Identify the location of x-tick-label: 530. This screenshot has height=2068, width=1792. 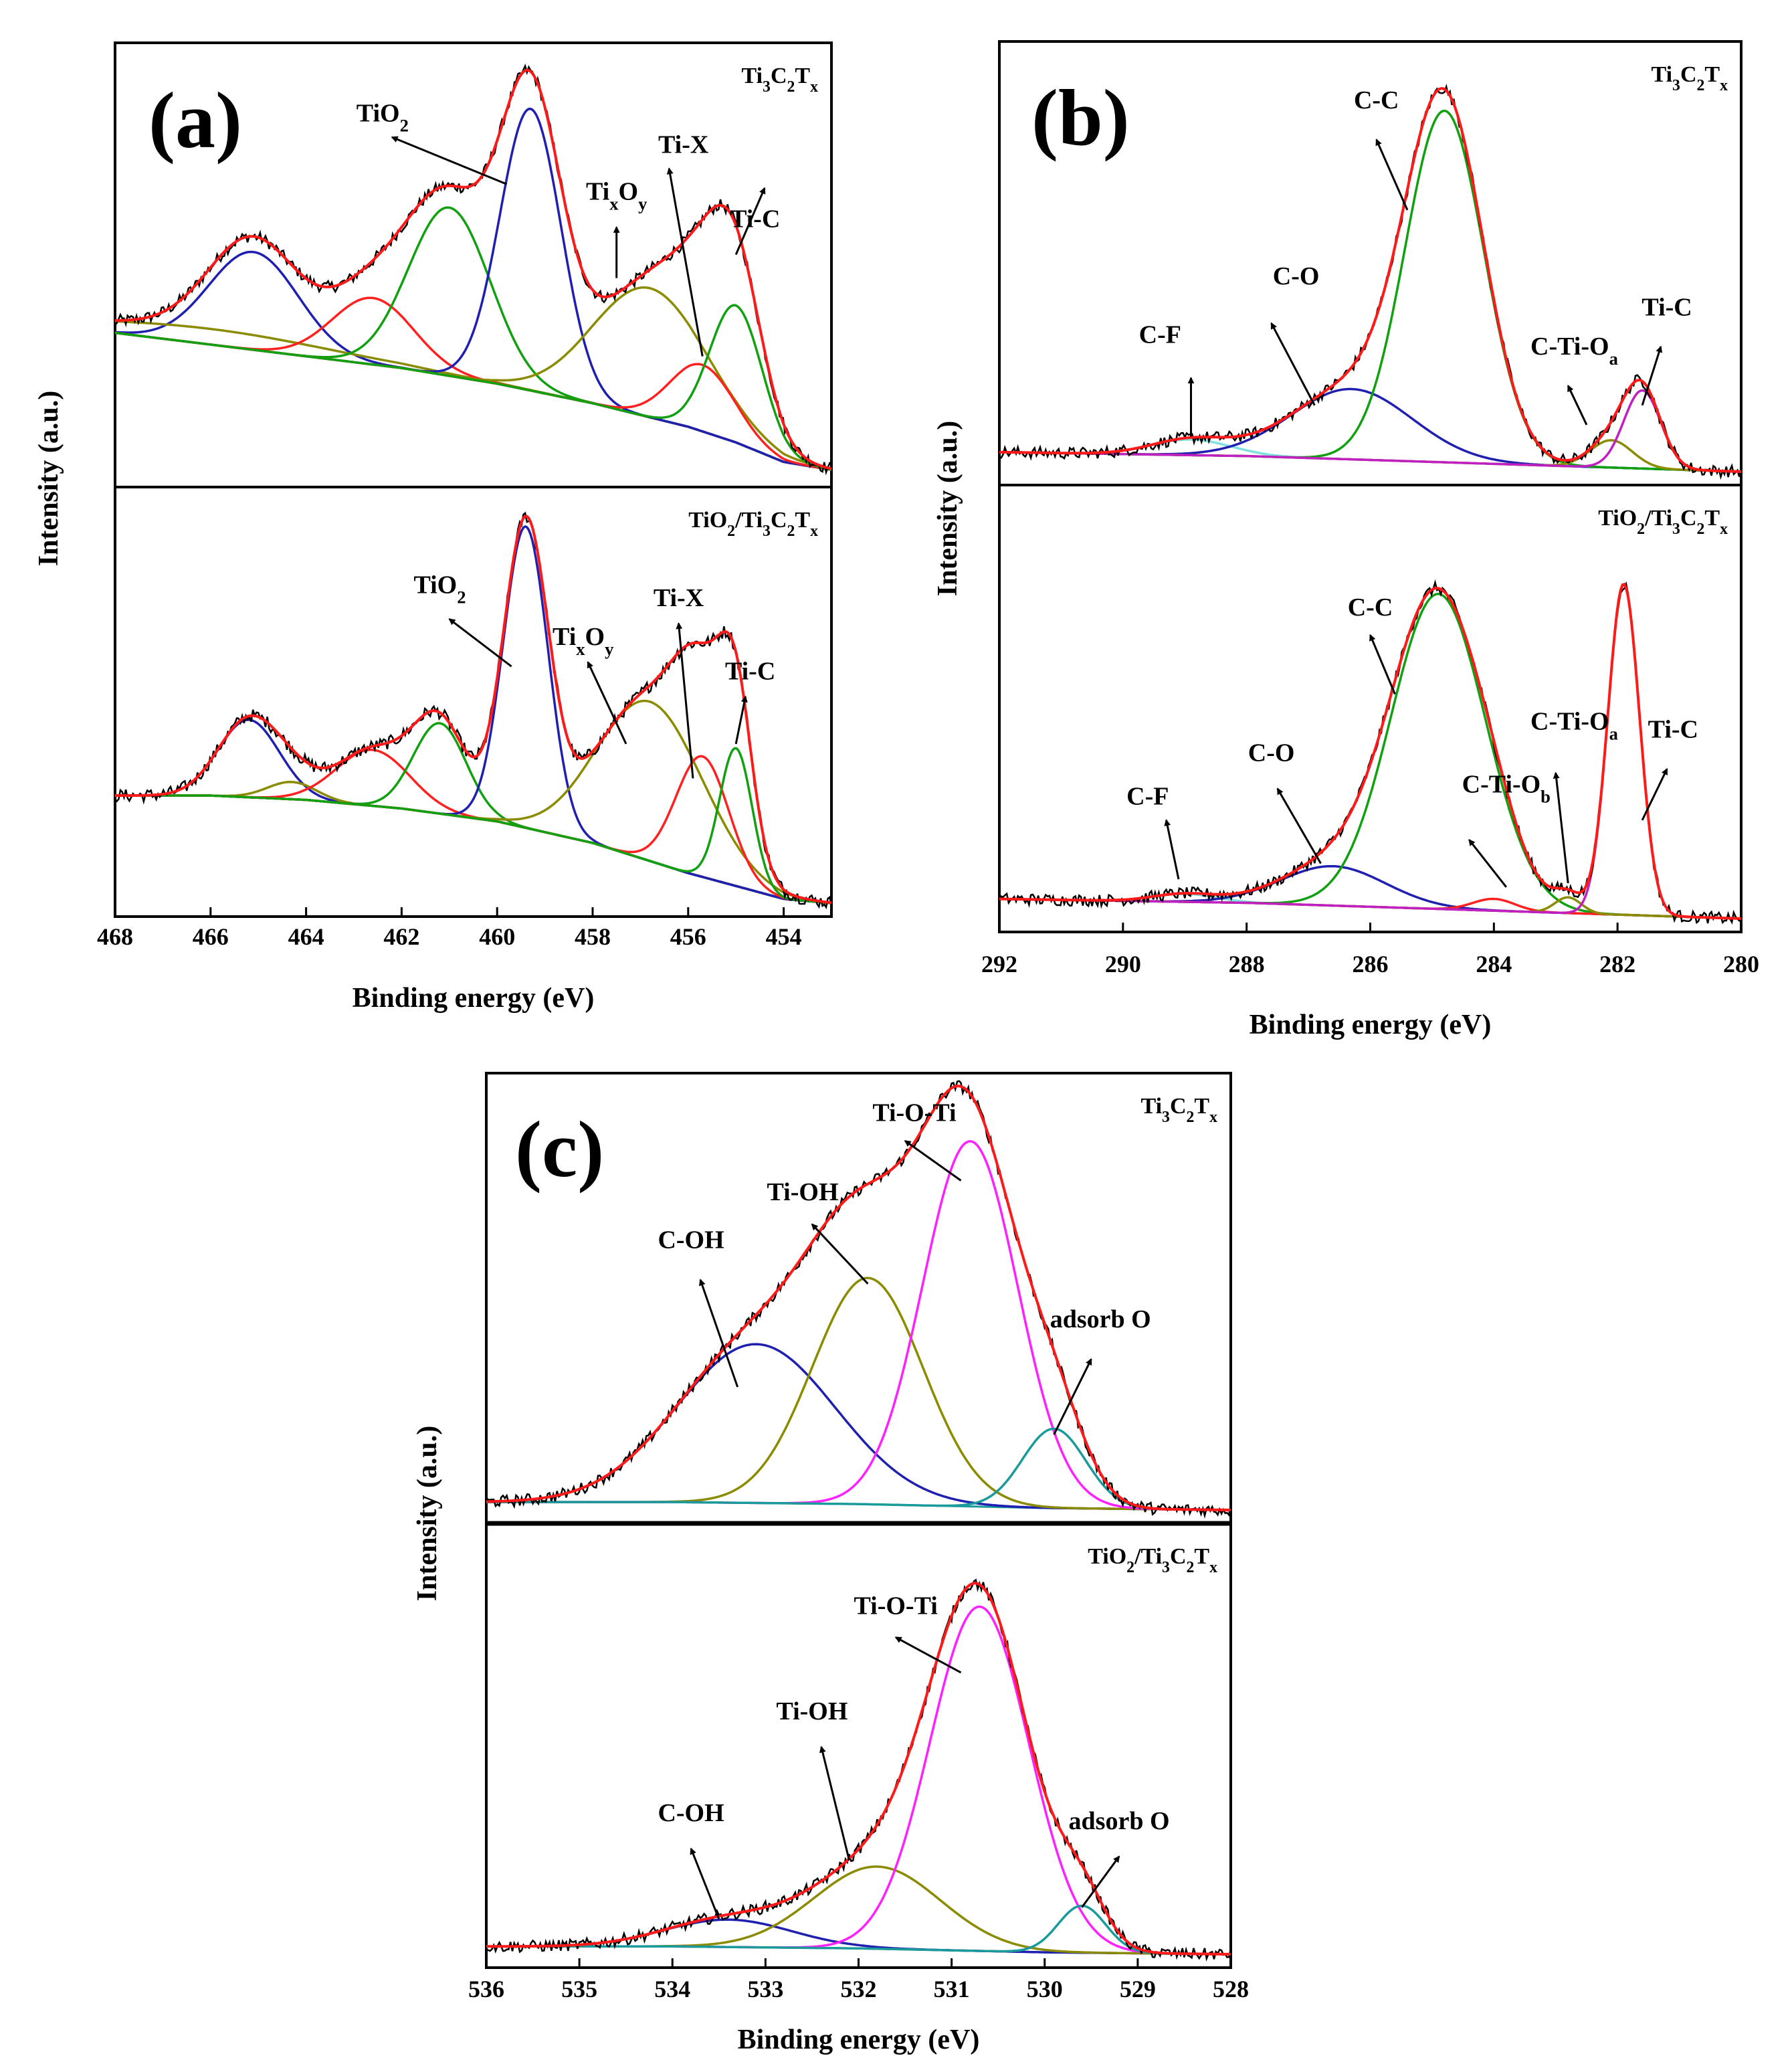
(1045, 1989).